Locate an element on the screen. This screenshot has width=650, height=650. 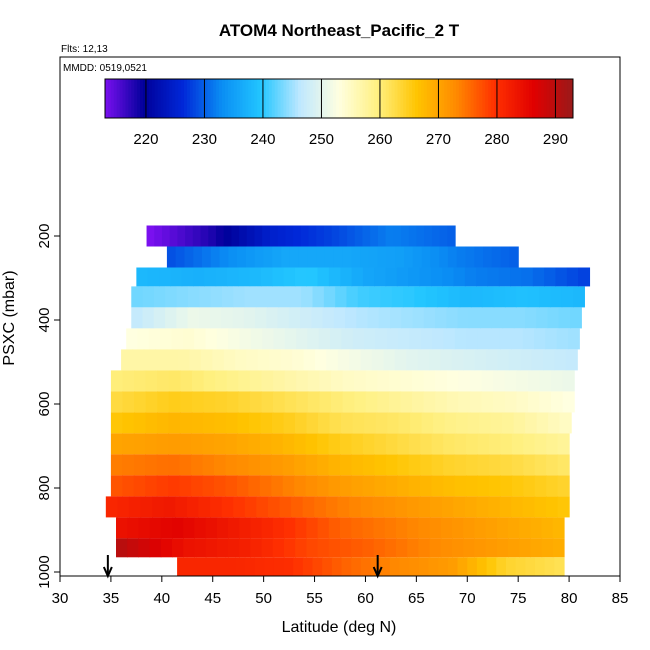
colorbar-tick-label: 250 is located at coordinates (321, 139).